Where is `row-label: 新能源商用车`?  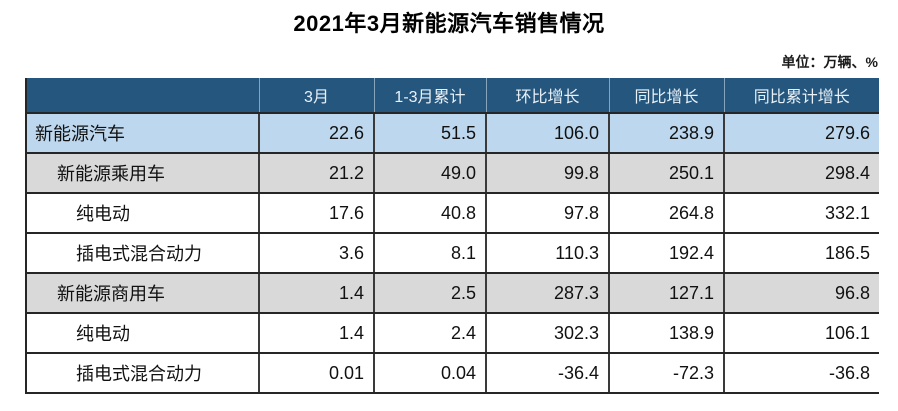 row-label: 新能源商用车 is located at coordinates (142, 293).